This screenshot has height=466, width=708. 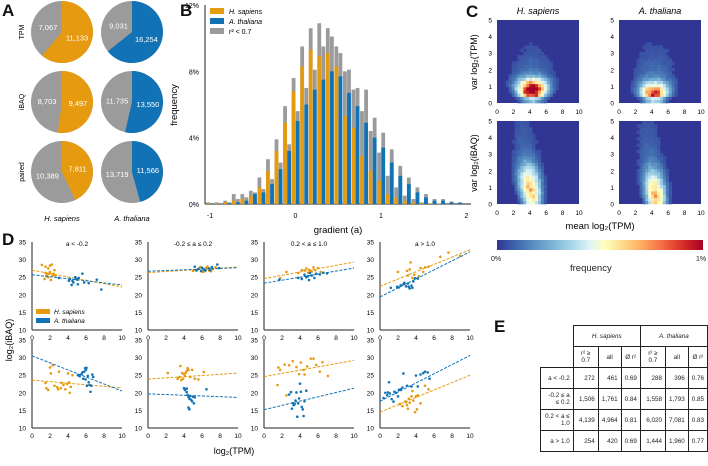 What do you see at coordinates (425, 244) in the screenshot?
I see `scatter-title: a > 1.0` at bounding box center [425, 244].